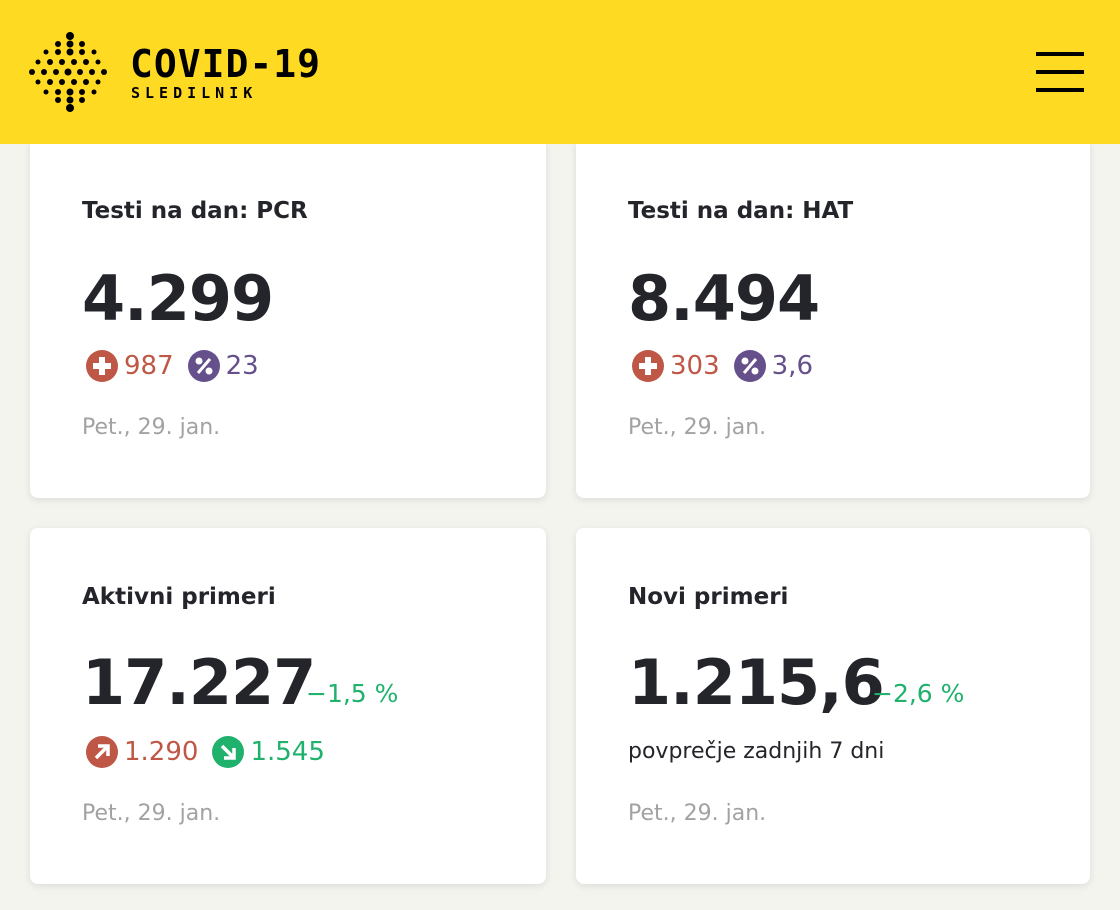  I want to click on card-title: Testi na dan: PCR, so click(195, 211).